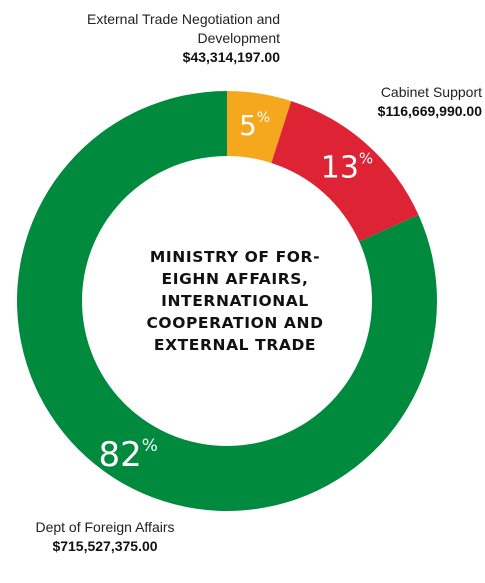 The image size is (485, 583). I want to click on slice-label-cabinet-support: Cabinet Support $116,669,990.00, so click(391, 102).